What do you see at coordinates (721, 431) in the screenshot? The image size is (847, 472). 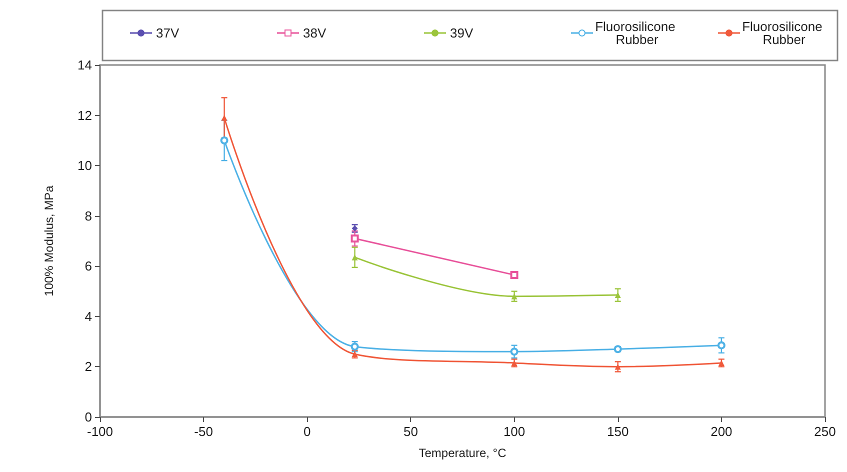 I see `x-tick-label: 200` at bounding box center [721, 431].